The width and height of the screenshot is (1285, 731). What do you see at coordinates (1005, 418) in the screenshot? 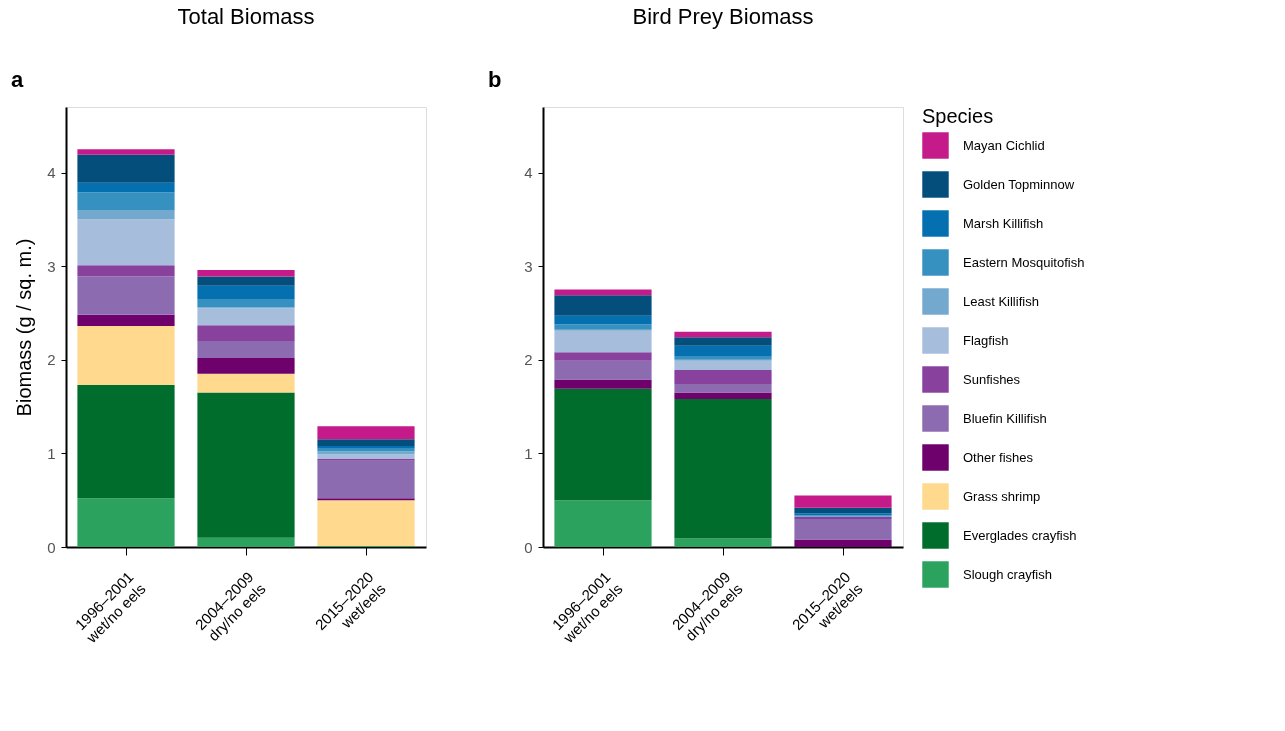
I see `legend-label: Bluefin Killifish` at bounding box center [1005, 418].